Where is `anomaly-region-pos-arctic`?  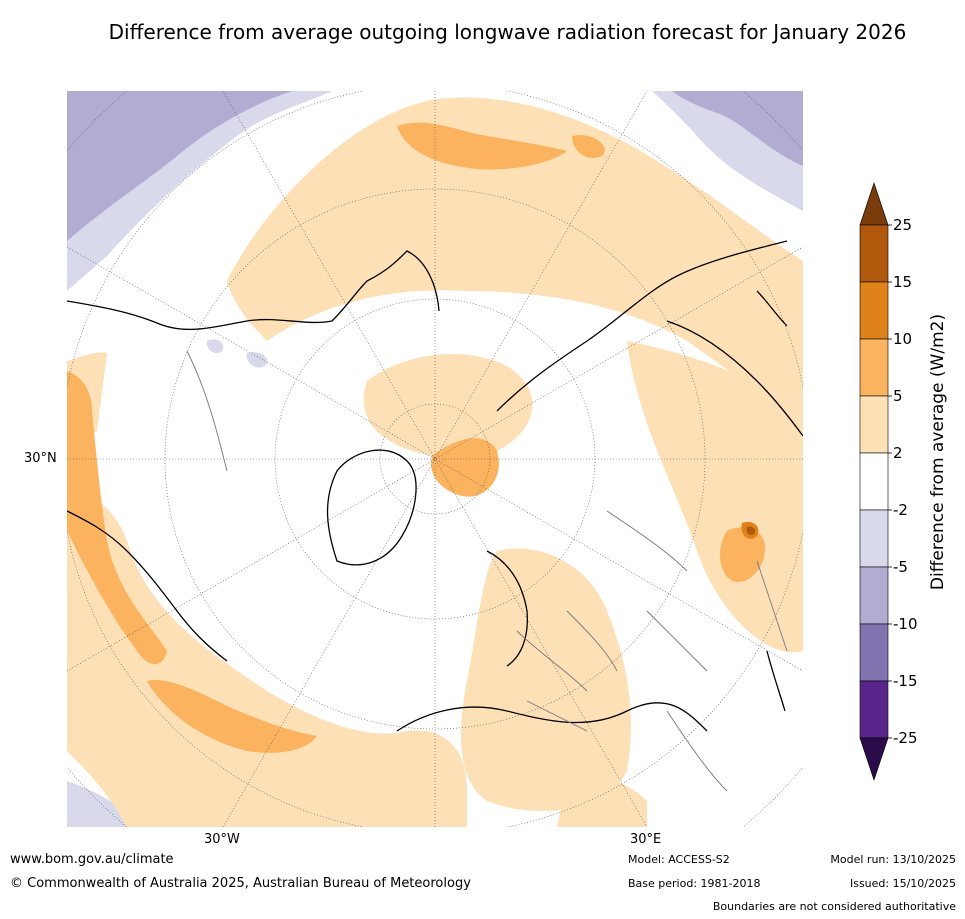 anomaly-region-pos-arctic is located at coordinates (448, 406).